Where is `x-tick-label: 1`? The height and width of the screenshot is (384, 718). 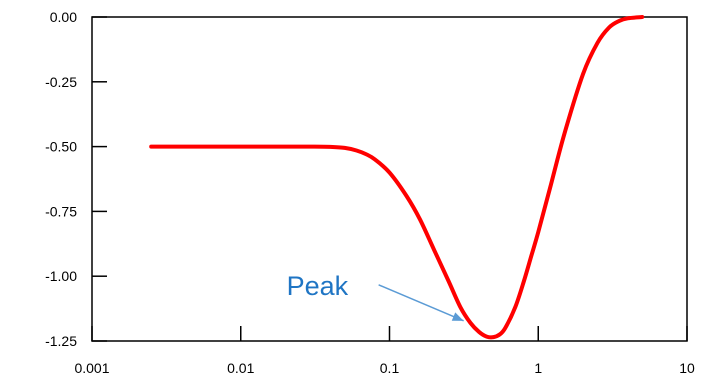 x-tick-label: 1 is located at coordinates (538, 368).